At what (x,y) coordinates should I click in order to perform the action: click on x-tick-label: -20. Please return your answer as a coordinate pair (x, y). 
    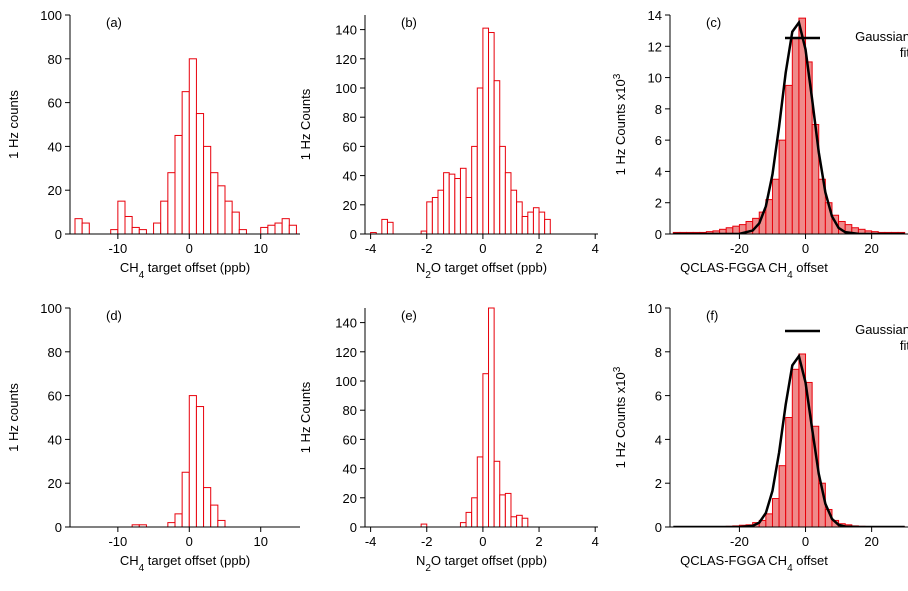
    Looking at the image, I should click on (739, 541).